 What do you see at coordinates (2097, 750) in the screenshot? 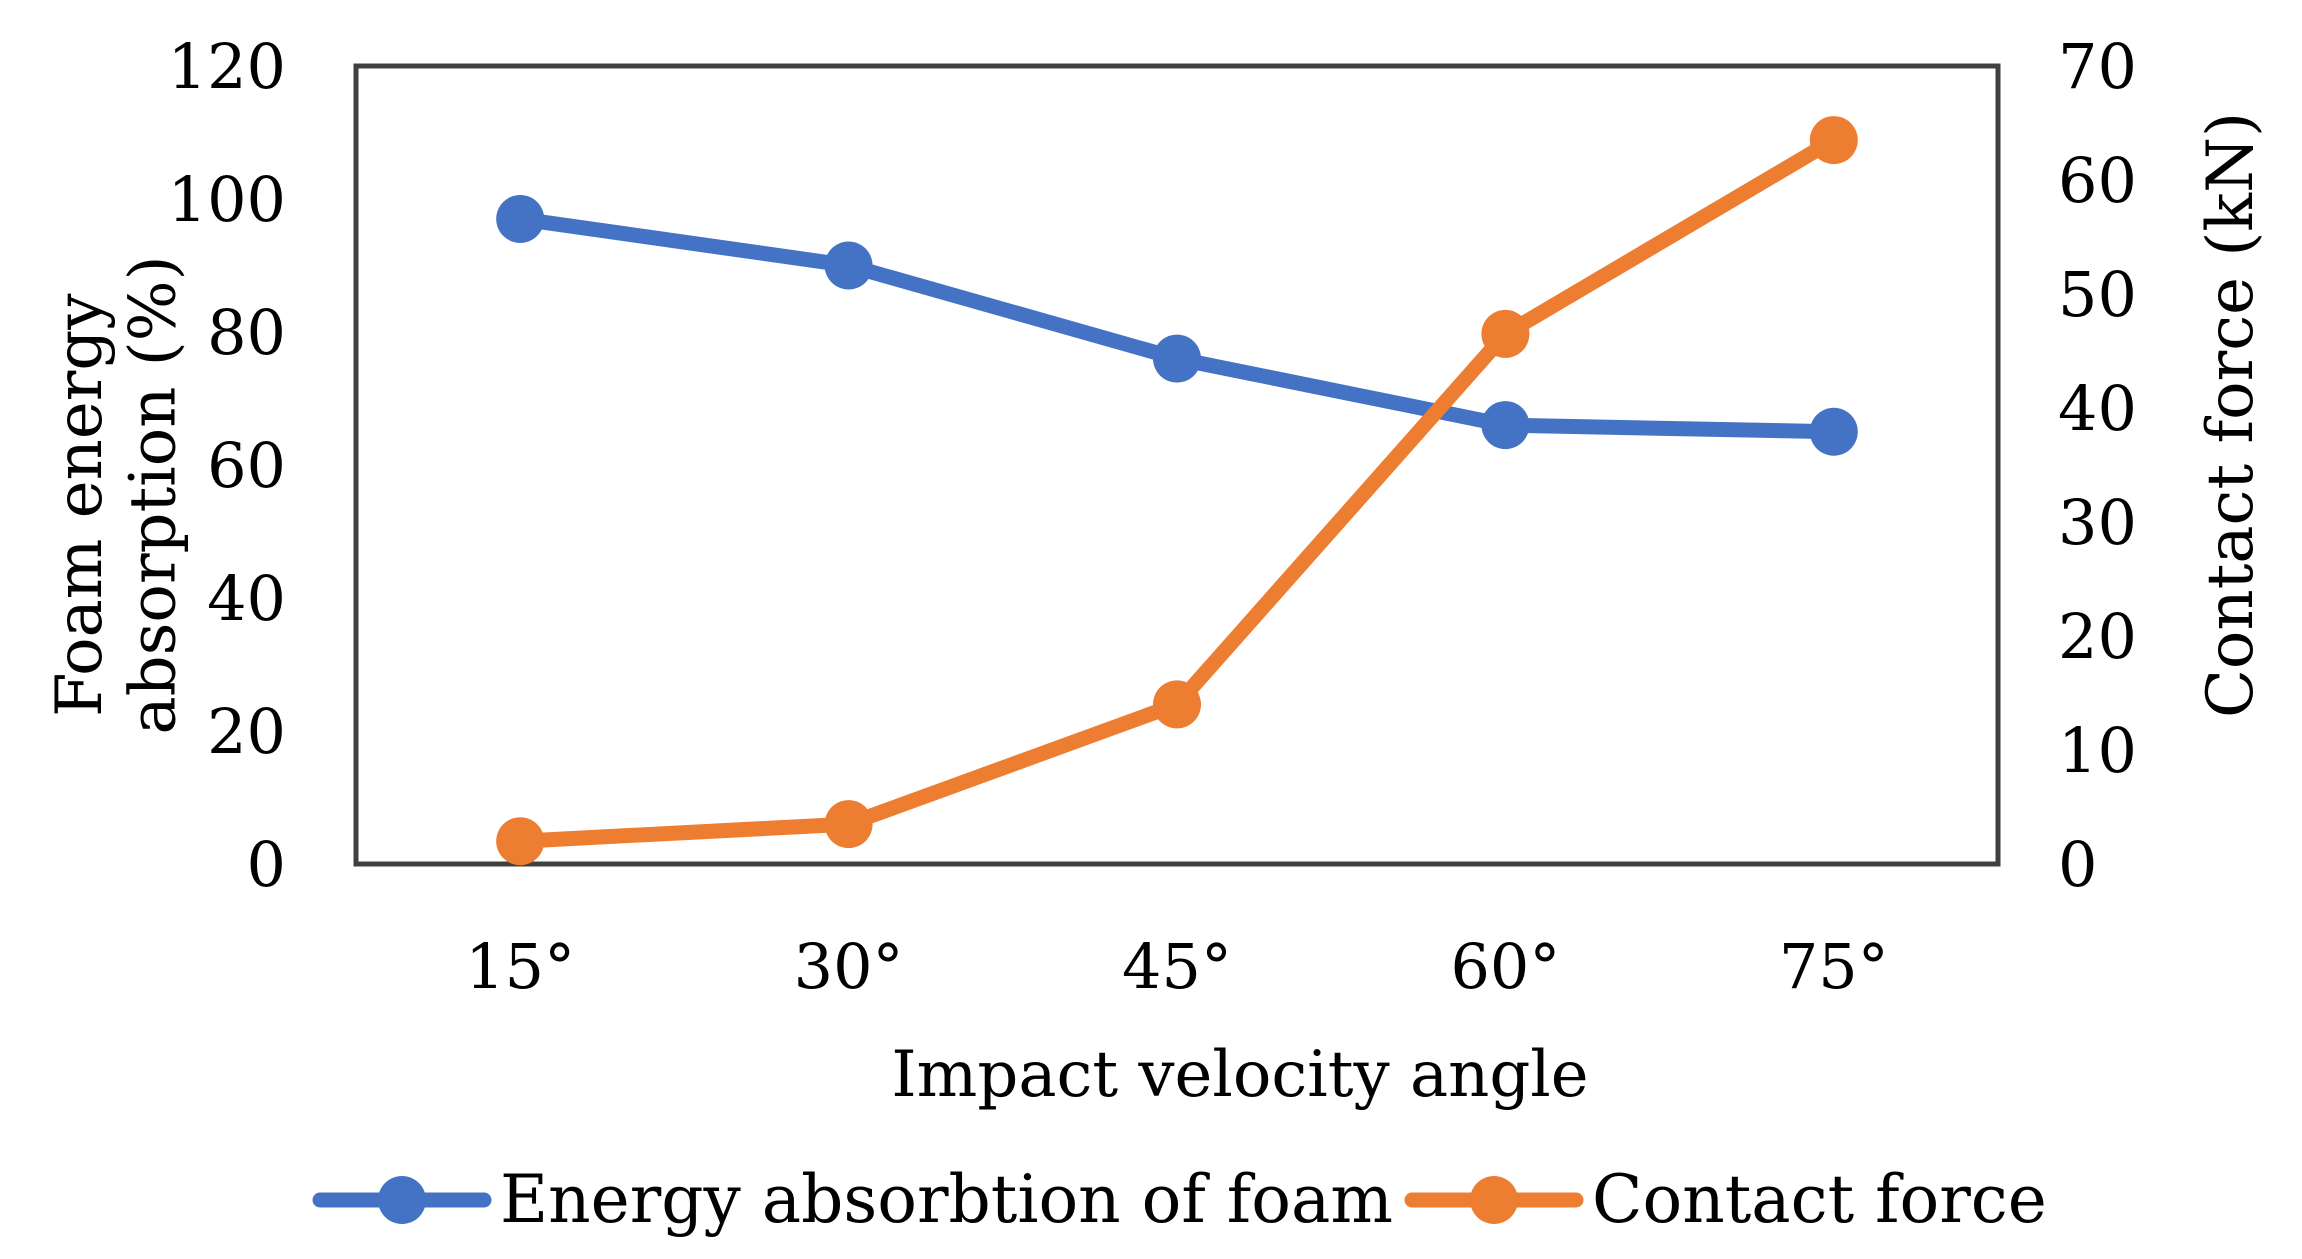
I see `right-axis-tick-label: 10` at bounding box center [2097, 750].